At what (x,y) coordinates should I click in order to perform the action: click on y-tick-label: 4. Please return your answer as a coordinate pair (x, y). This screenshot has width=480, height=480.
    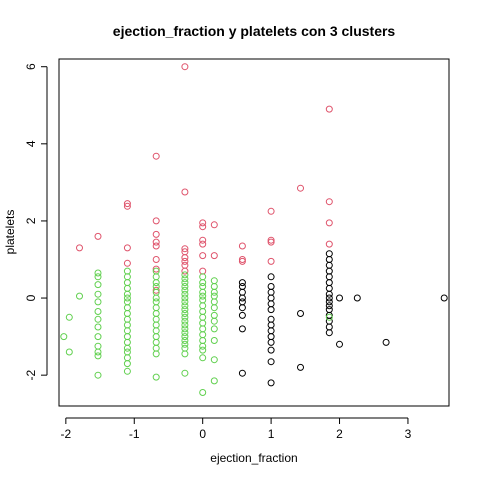
    Looking at the image, I should click on (31, 143).